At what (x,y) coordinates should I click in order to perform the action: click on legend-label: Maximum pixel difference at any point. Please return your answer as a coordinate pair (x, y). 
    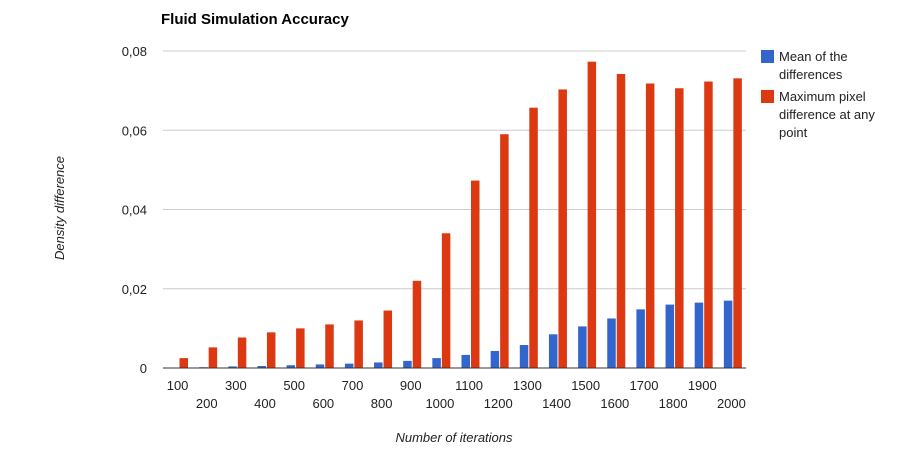
    Looking at the image, I should click on (827, 114).